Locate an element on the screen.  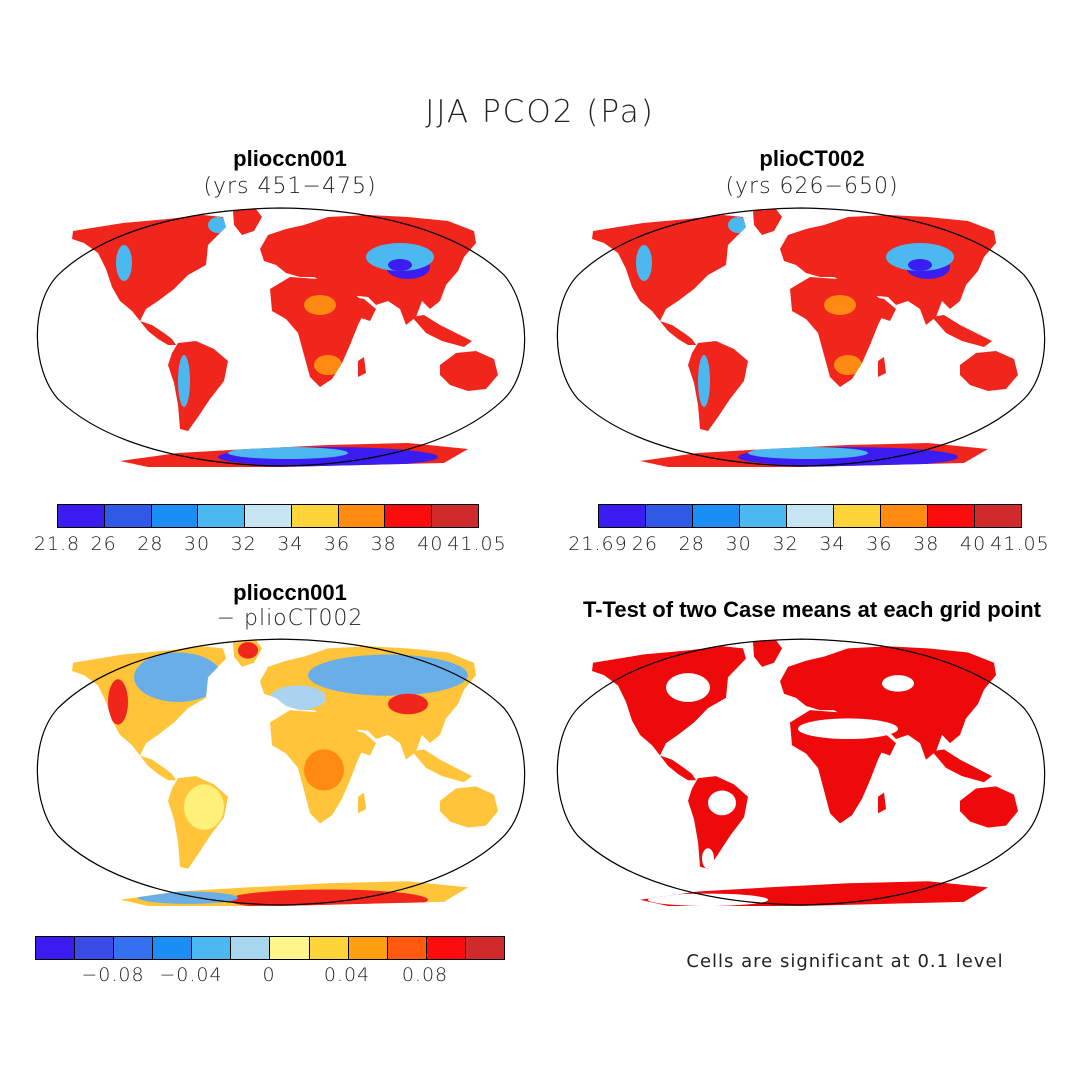
rockies-increase-region is located at coordinates (118, 702).